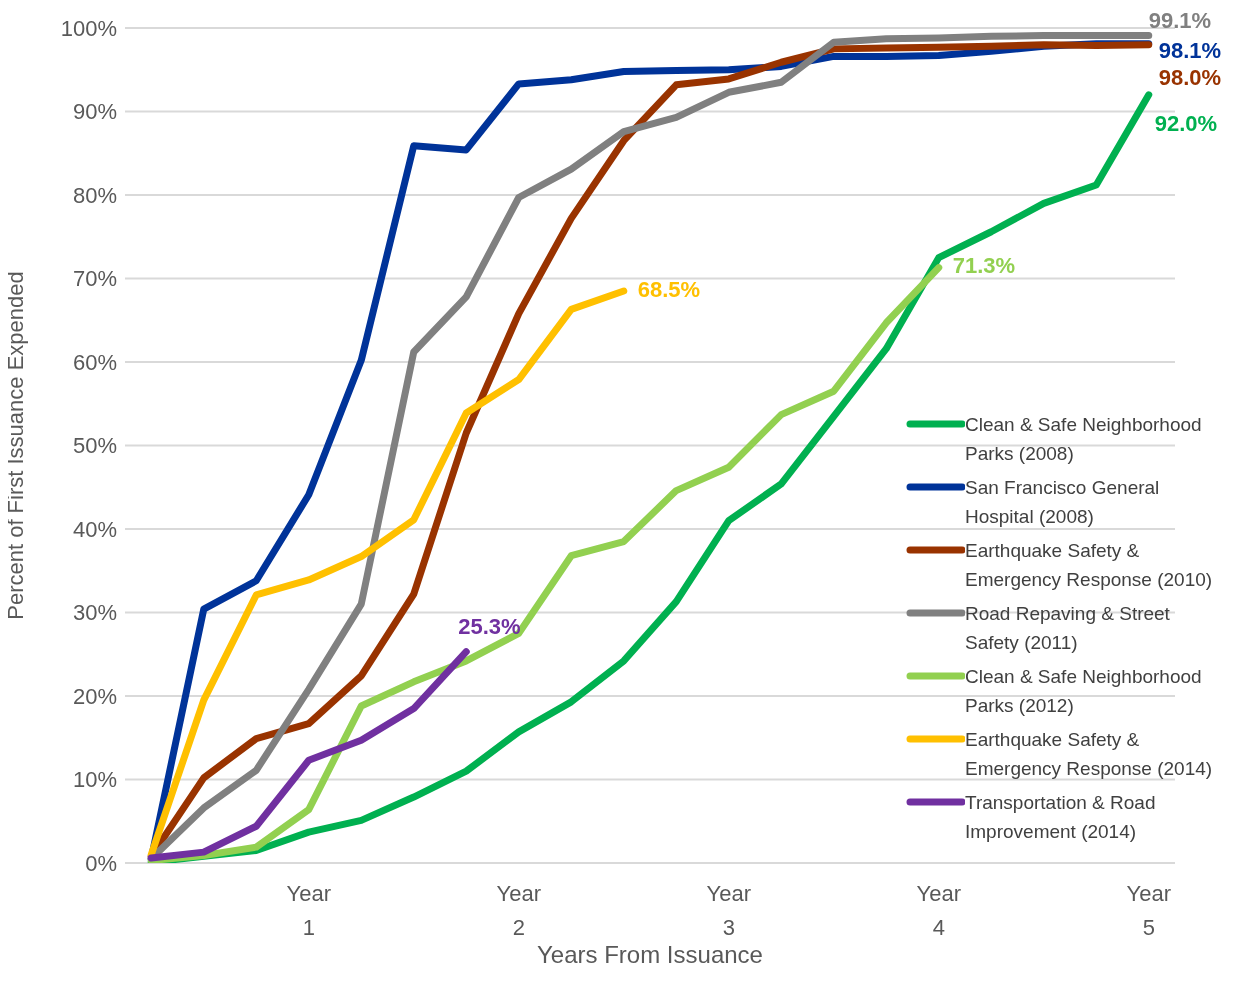 Image resolution: width=1251 pixels, height=989 pixels. What do you see at coordinates (94, 195) in the screenshot?
I see `y-tick-label: 80%` at bounding box center [94, 195].